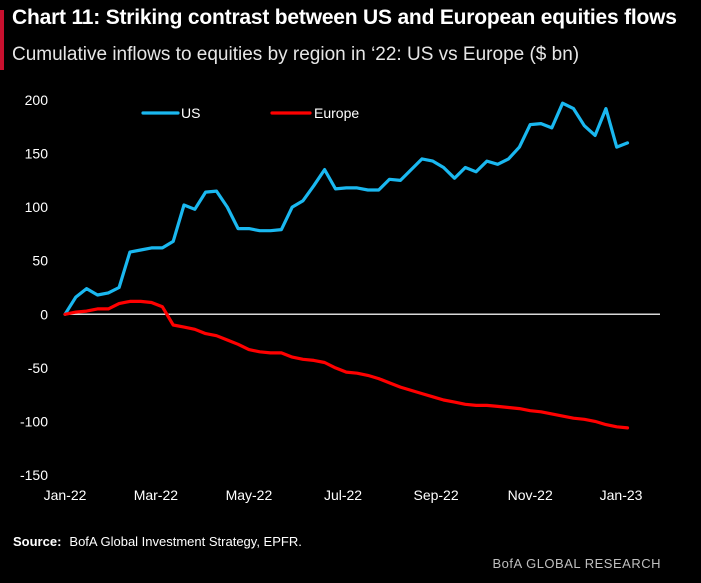  I want to click on x-tick-label: May-22, so click(249, 495).